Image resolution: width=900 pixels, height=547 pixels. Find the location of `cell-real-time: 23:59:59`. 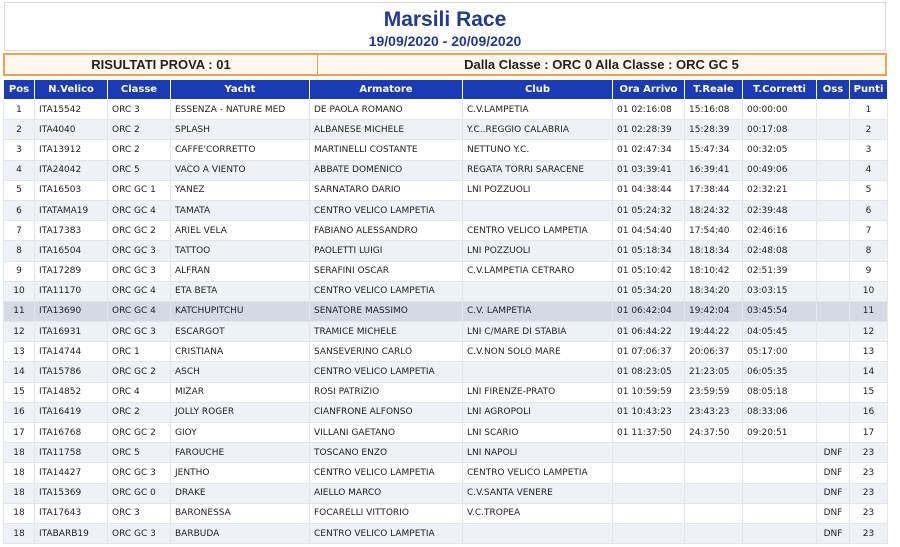

cell-real-time: 23:59:59 is located at coordinates (713, 392).